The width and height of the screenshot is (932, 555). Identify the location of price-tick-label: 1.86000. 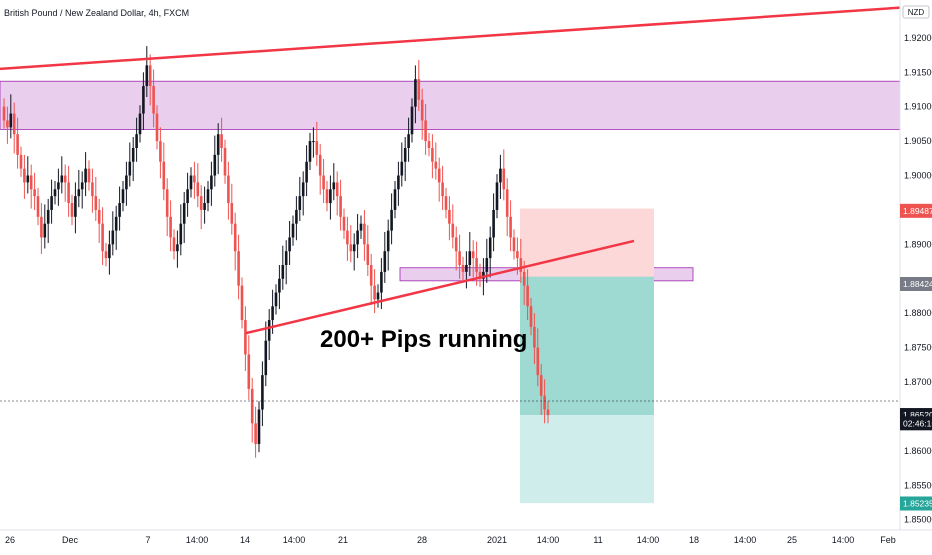
(918, 451).